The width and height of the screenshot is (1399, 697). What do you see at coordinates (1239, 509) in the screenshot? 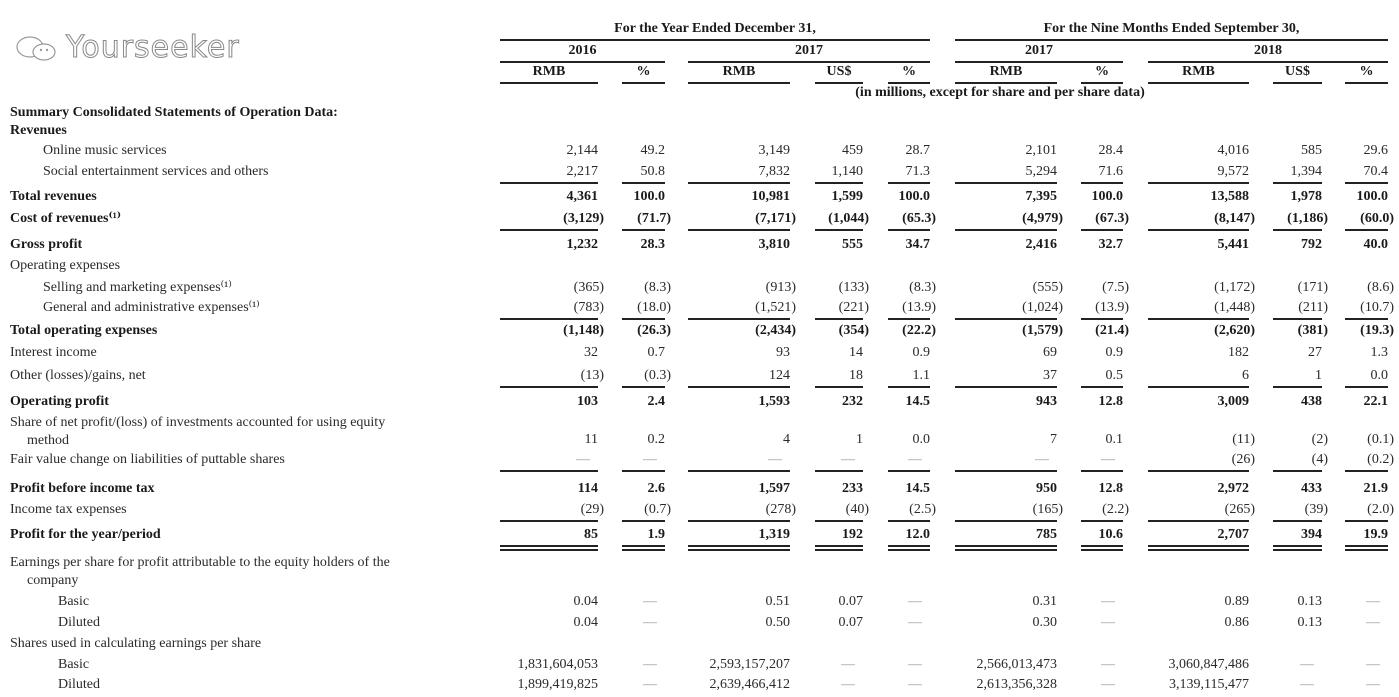
I see `cell-rmb-2018-9m: (265)` at bounding box center [1239, 509].